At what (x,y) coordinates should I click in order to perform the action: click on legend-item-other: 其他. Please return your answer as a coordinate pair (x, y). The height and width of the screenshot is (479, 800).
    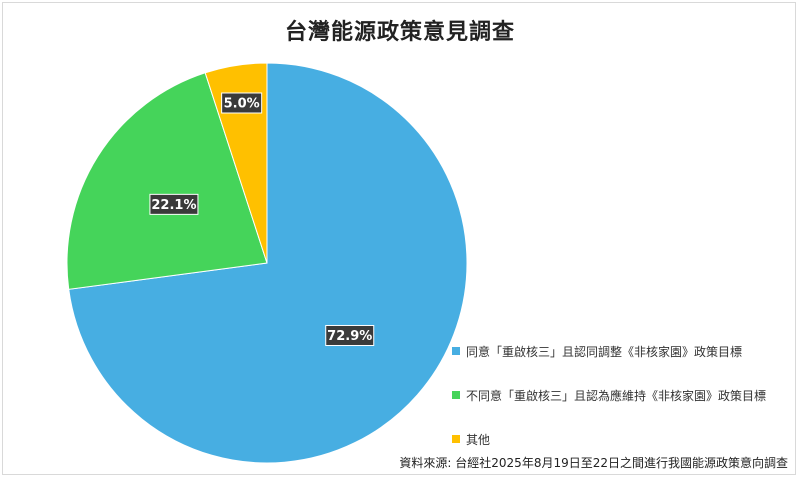
    Looking at the image, I should click on (624, 439).